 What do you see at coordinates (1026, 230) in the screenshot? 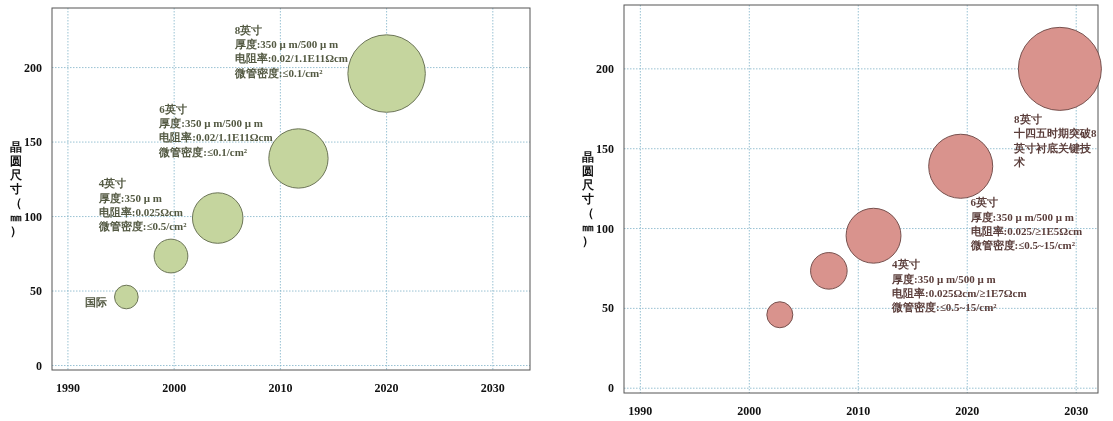
I see `annotation: 电阻率:0.025/≥1E5Ωcm` at bounding box center [1026, 230].